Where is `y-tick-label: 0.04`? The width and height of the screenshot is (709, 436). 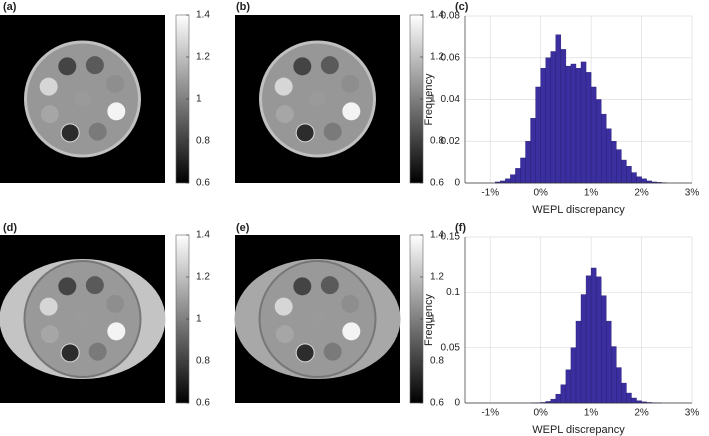 y-tick-label: 0.04 is located at coordinates (451, 99).